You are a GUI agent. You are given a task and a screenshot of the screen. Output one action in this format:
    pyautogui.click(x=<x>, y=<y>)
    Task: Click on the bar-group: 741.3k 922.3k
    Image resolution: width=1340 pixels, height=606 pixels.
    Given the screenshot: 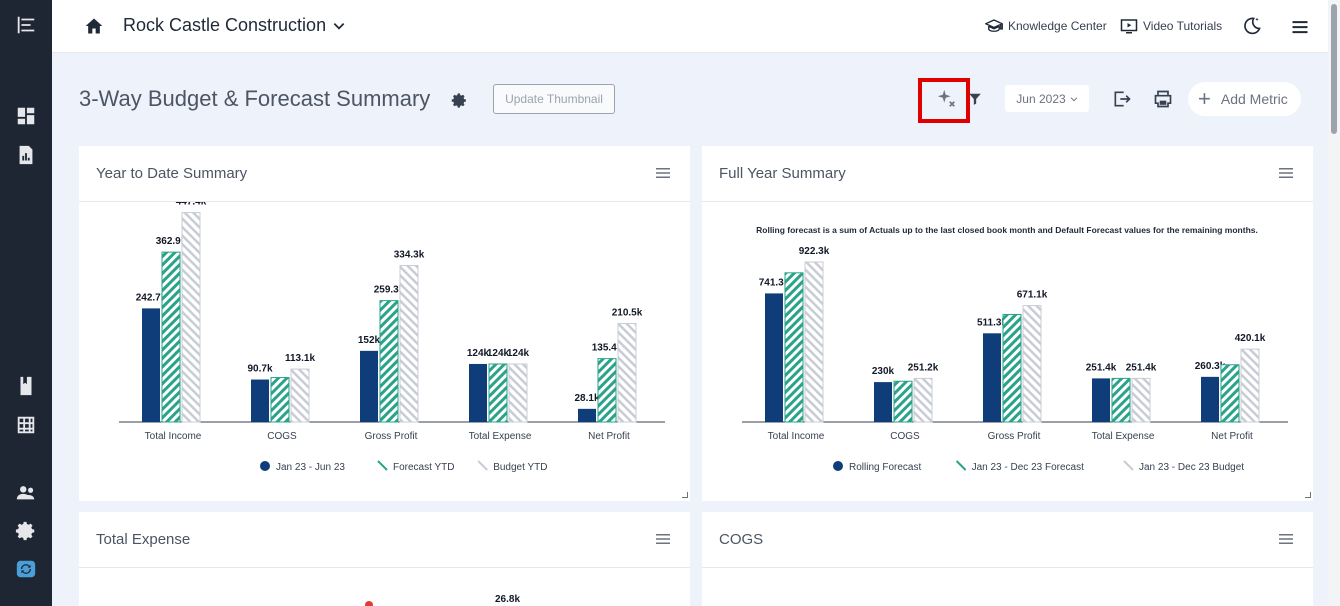 What is the action you would take?
    pyautogui.click(x=794, y=334)
    